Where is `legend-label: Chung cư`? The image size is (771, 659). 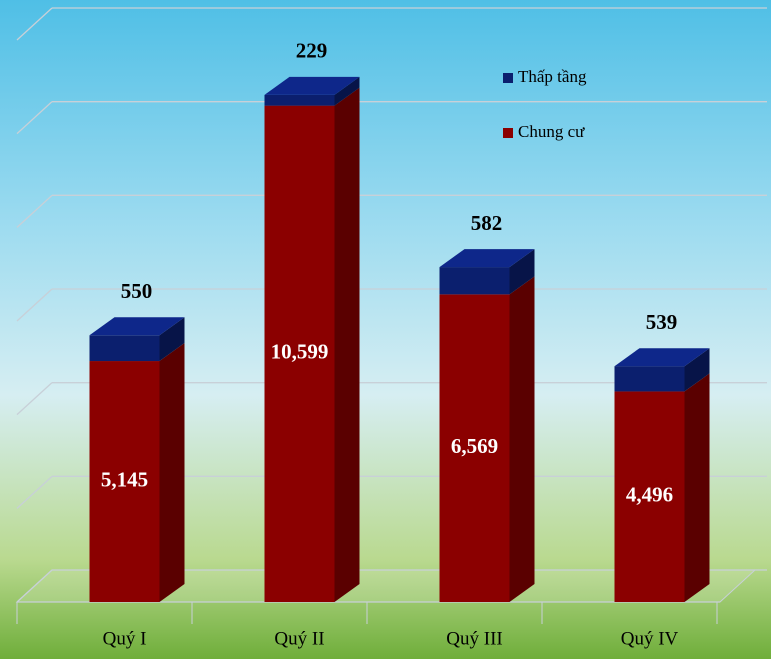 legend-label: Chung cư is located at coordinates (551, 131).